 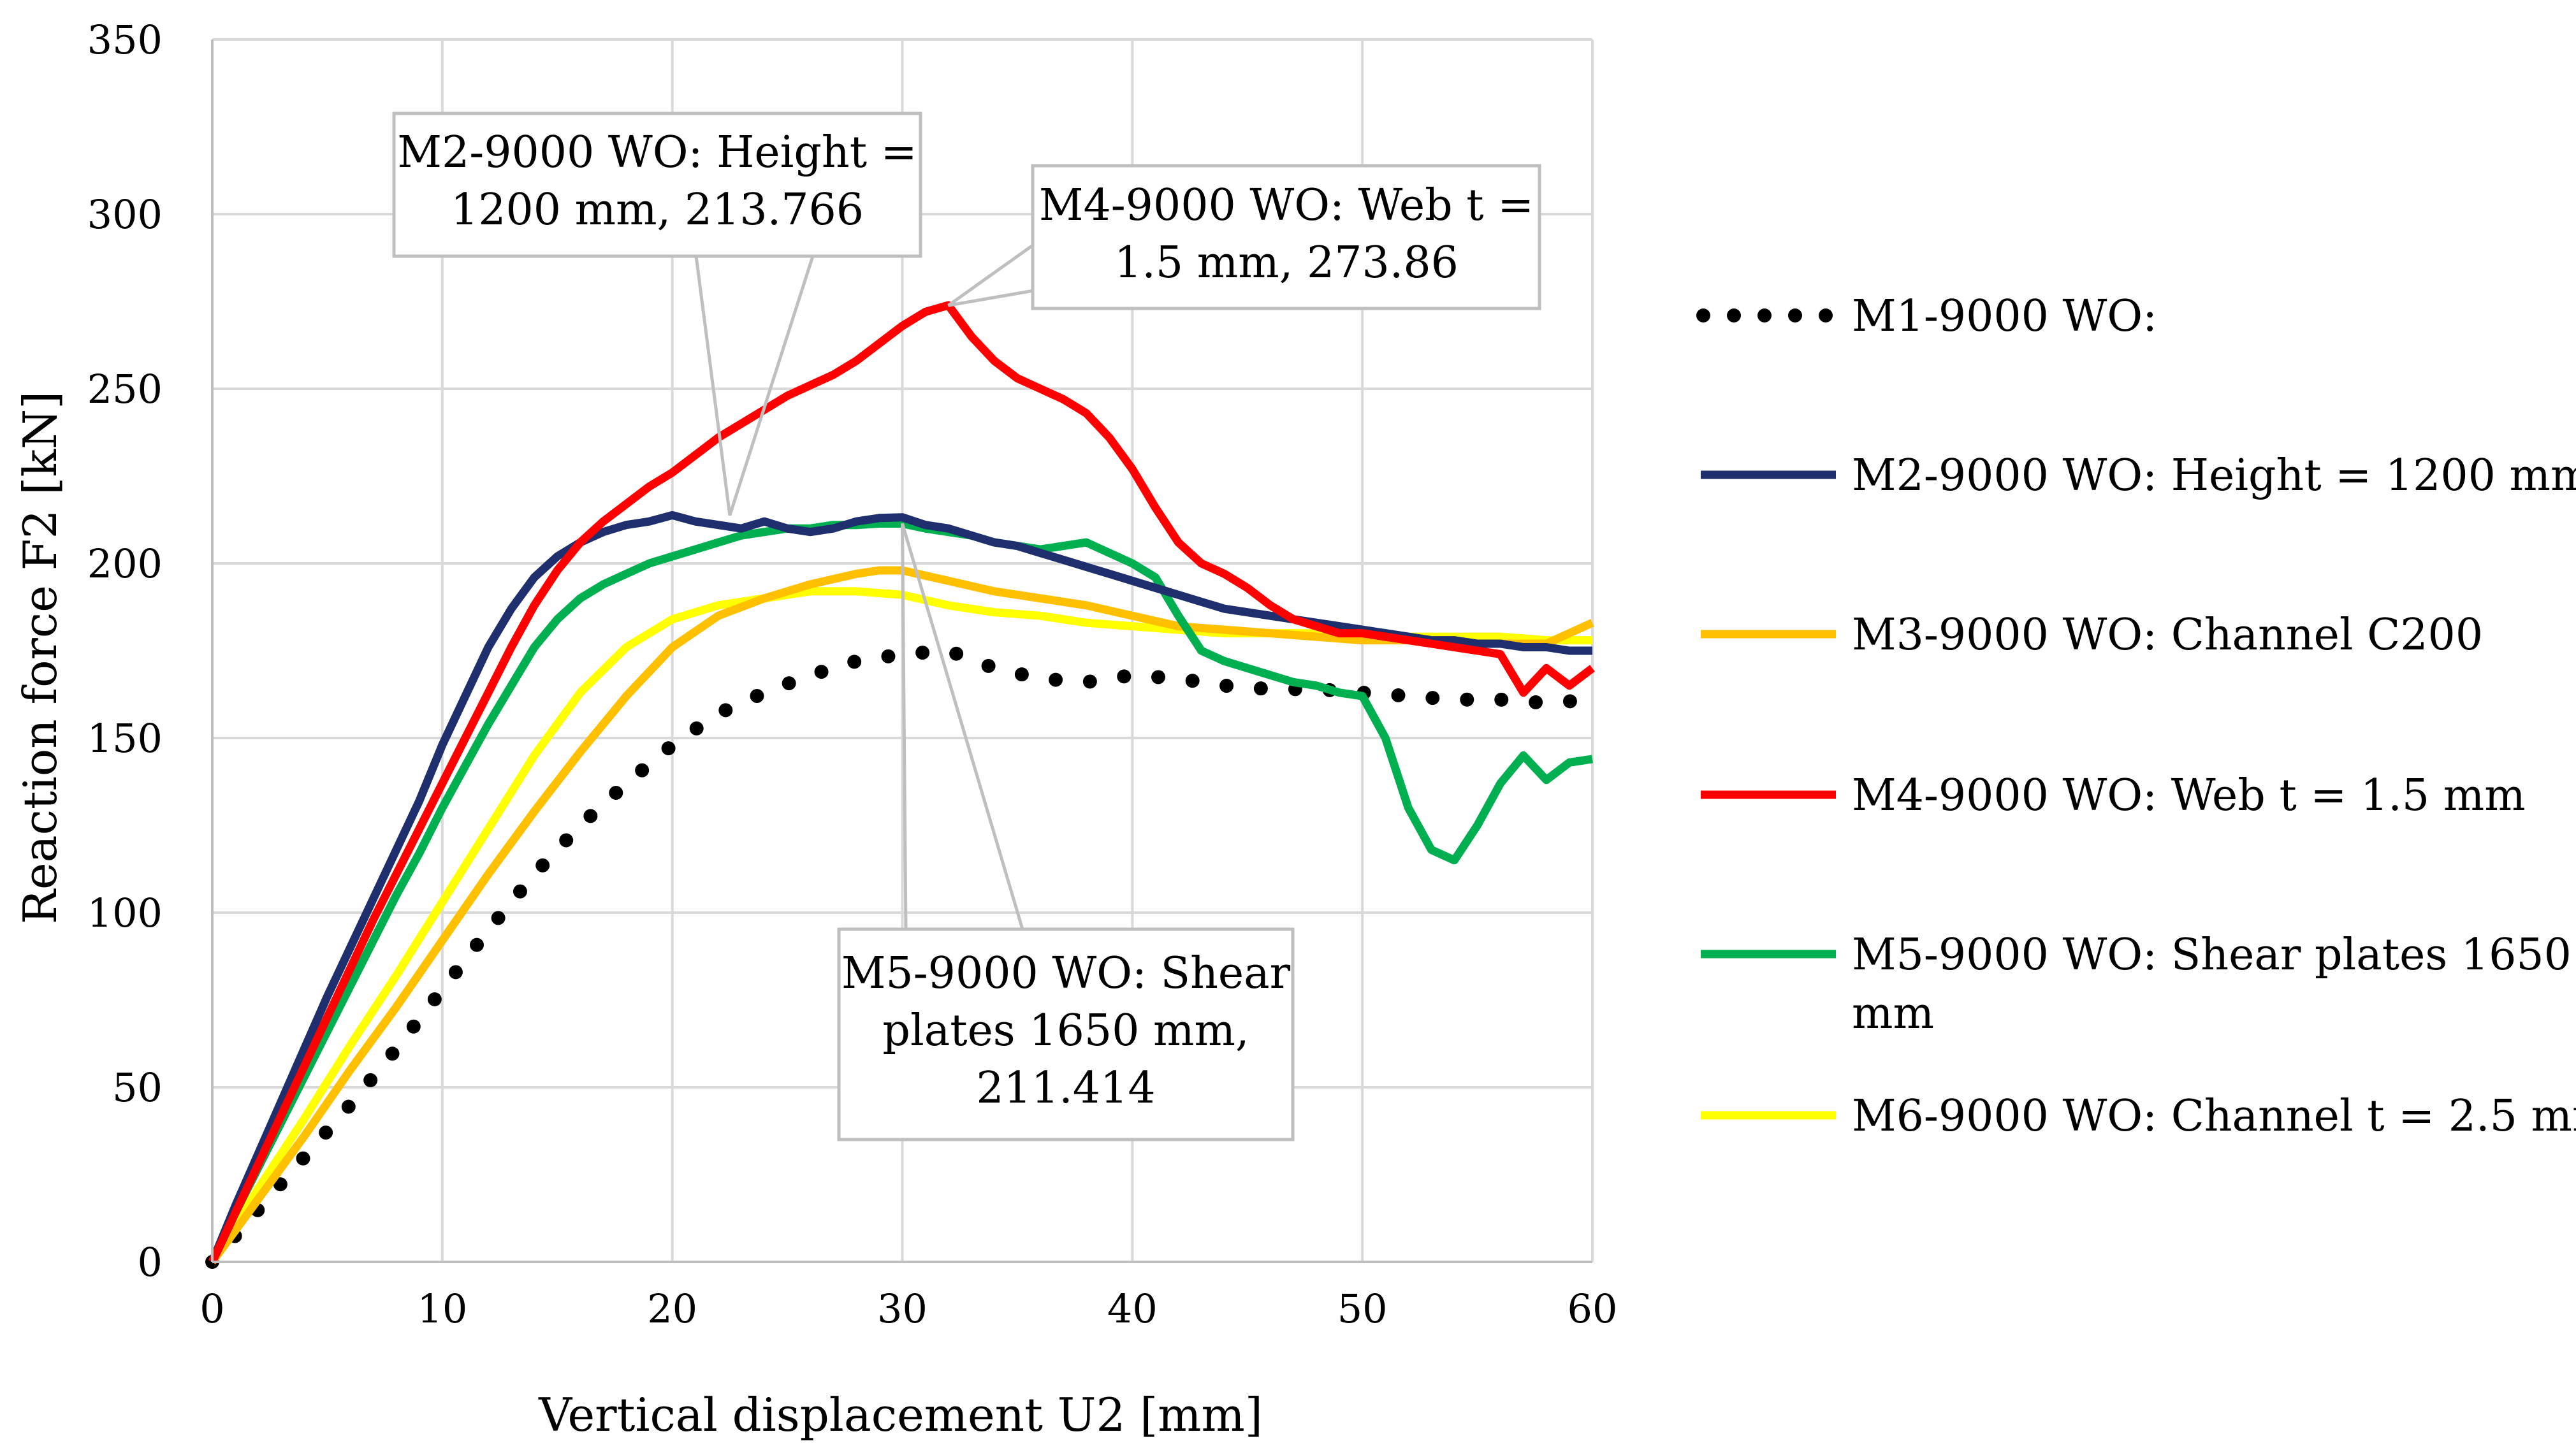 What do you see at coordinates (2167, 635) in the screenshot?
I see `legend-entry-label: M3-9000 WO: Channel C200` at bounding box center [2167, 635].